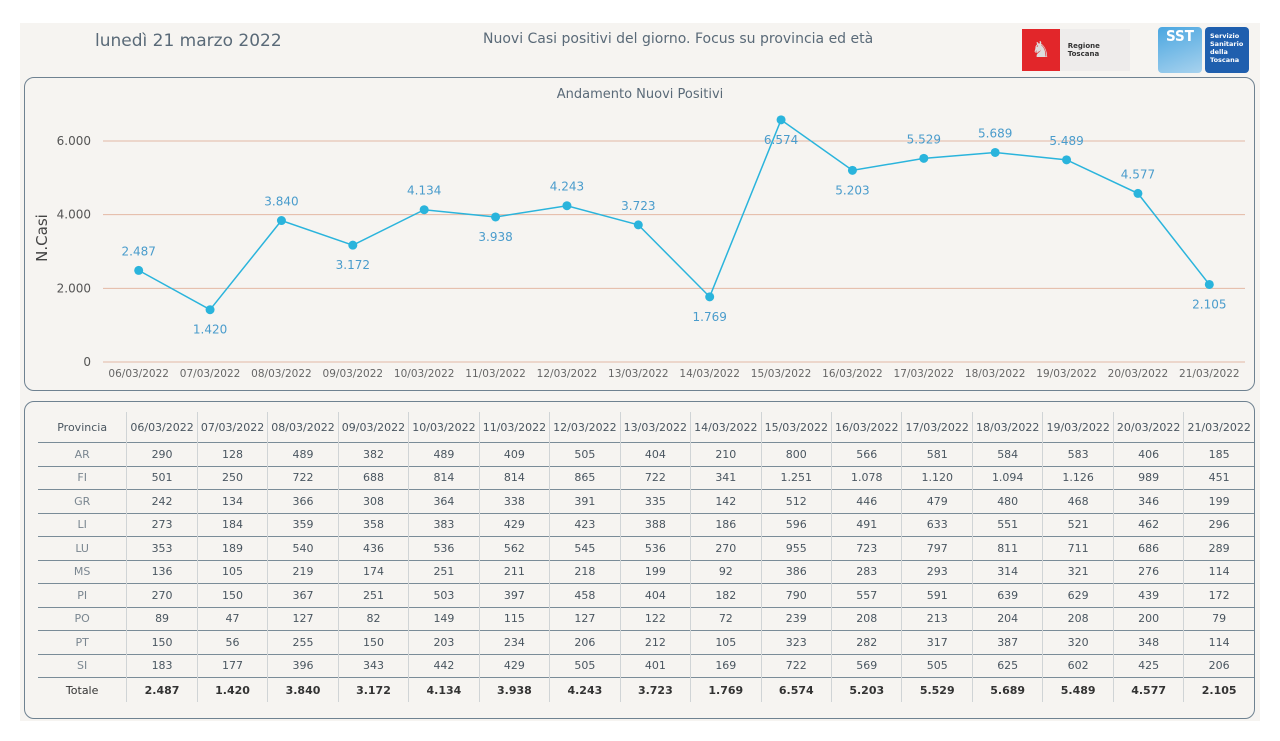  I want to click on cases-cell: 462, so click(1148, 524).